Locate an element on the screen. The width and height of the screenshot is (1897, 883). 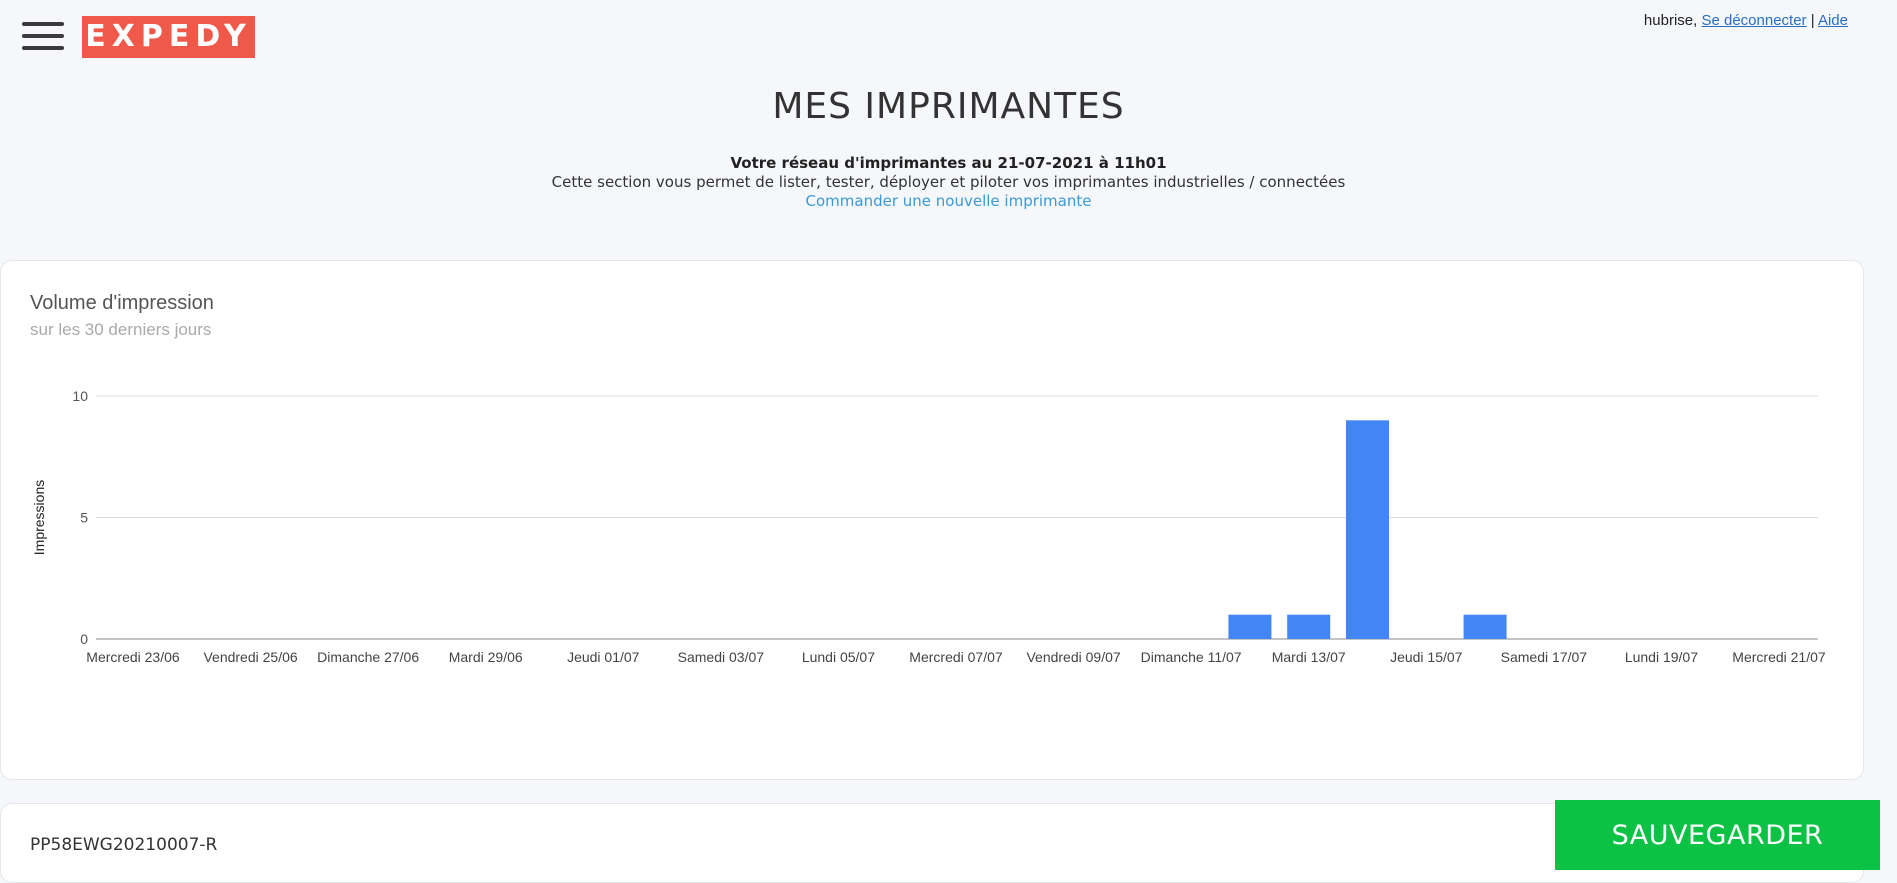
x-tick-label: Mercredi 23/06 is located at coordinates (133, 657).